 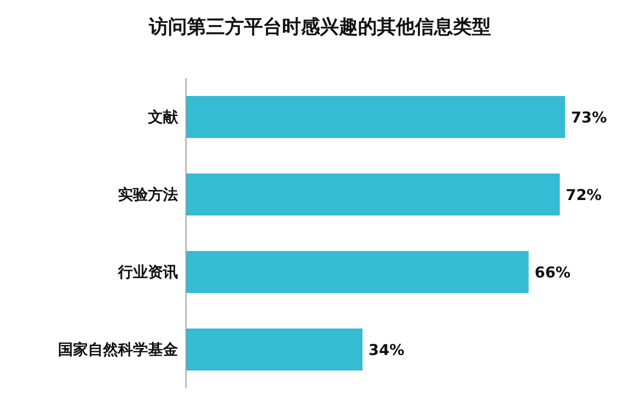 What do you see at coordinates (589, 117) in the screenshot?
I see `data-label: 73%` at bounding box center [589, 117].